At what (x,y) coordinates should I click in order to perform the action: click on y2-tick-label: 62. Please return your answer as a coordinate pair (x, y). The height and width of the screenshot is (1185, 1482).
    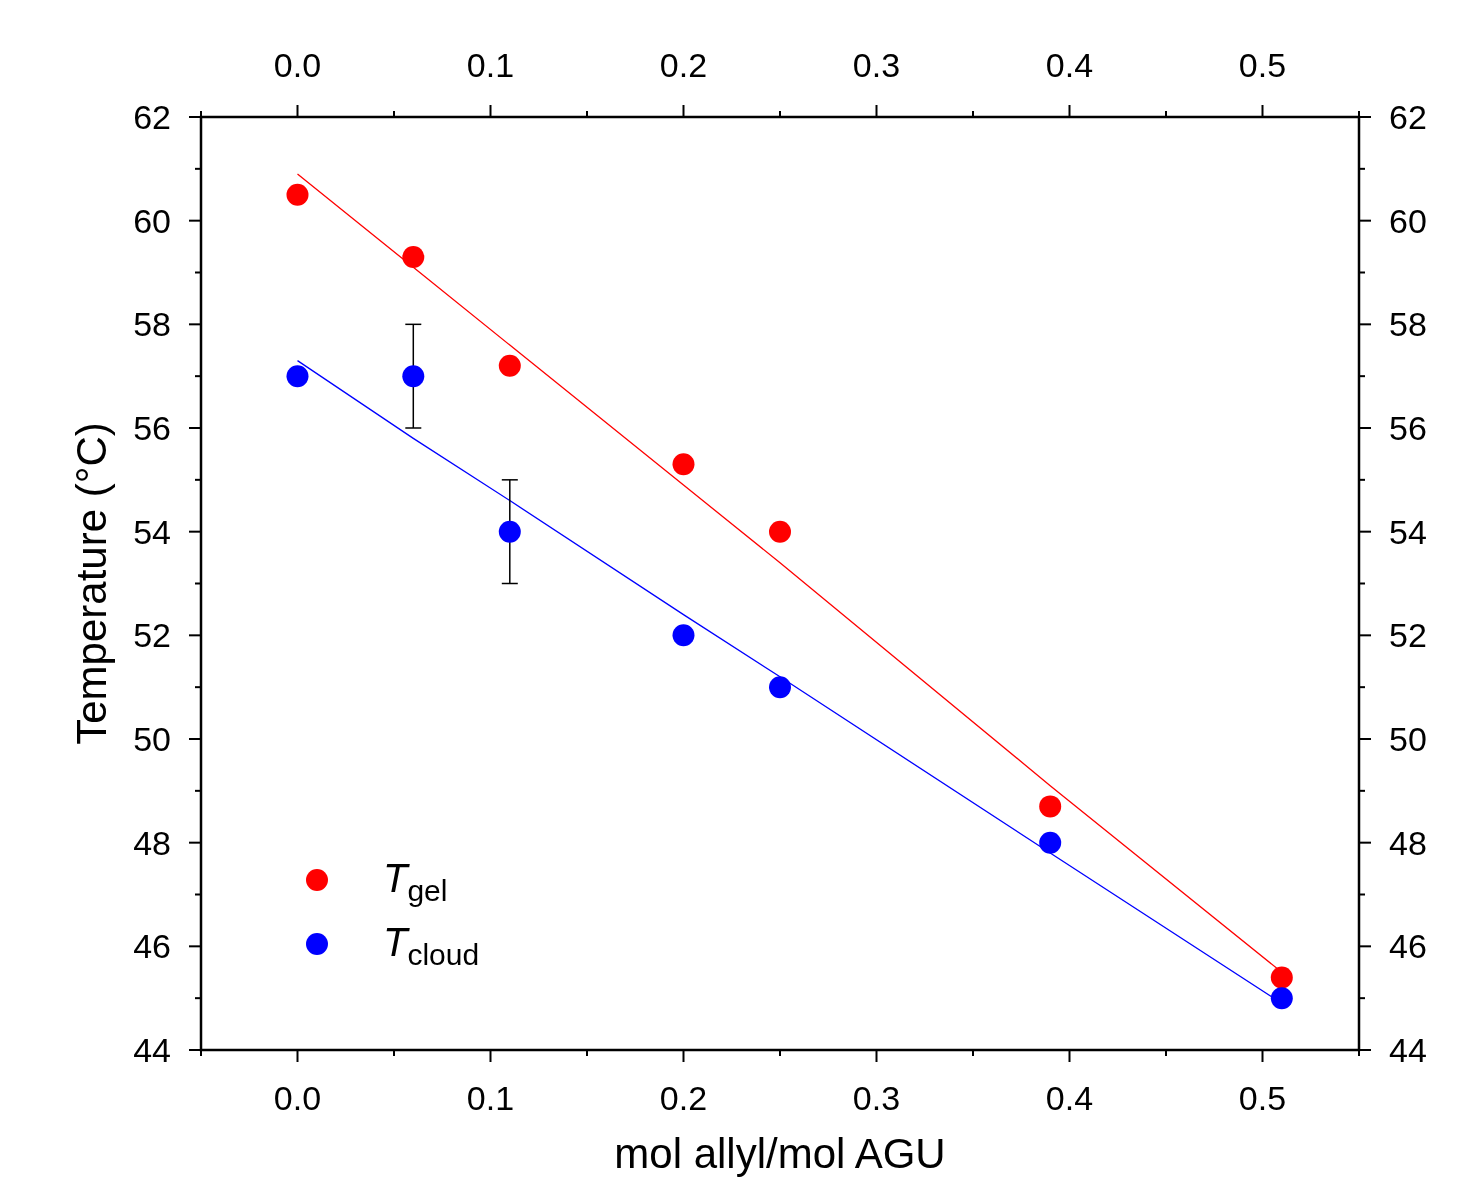
    Looking at the image, I should click on (1408, 117).